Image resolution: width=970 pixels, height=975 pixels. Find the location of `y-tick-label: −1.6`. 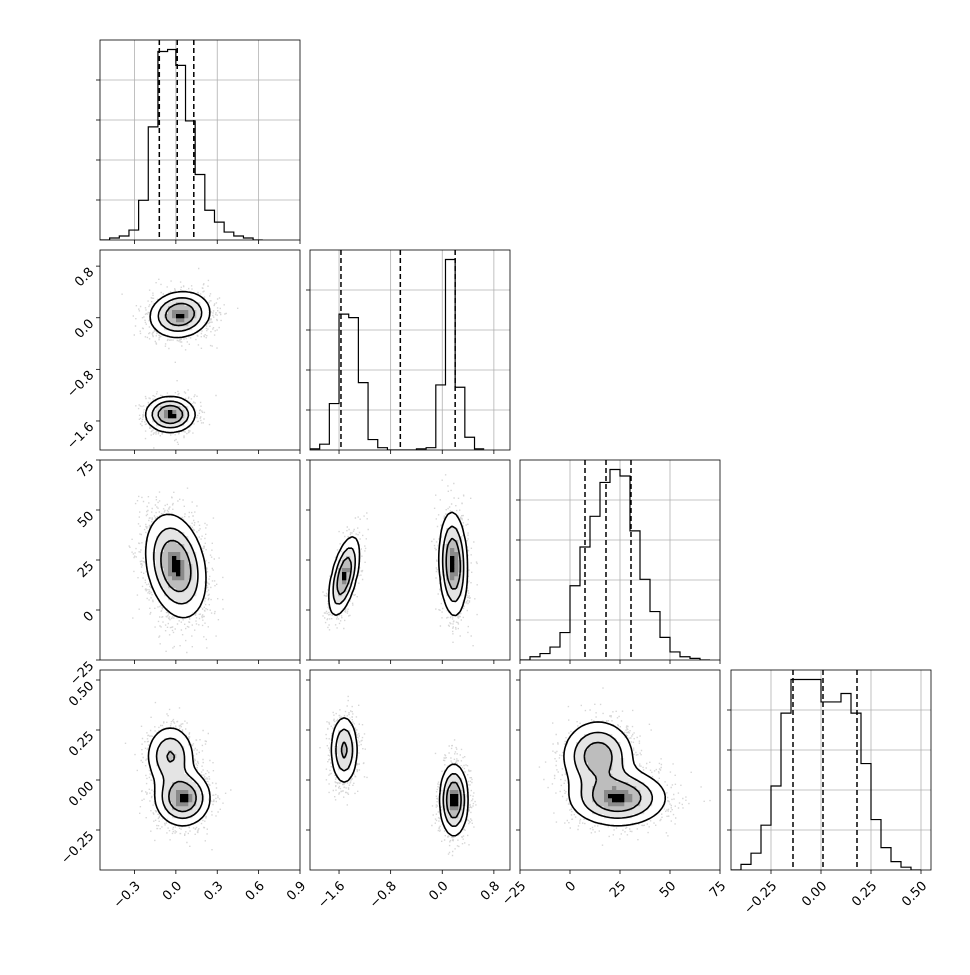

y-tick-label: −1.6 is located at coordinates (80, 436).